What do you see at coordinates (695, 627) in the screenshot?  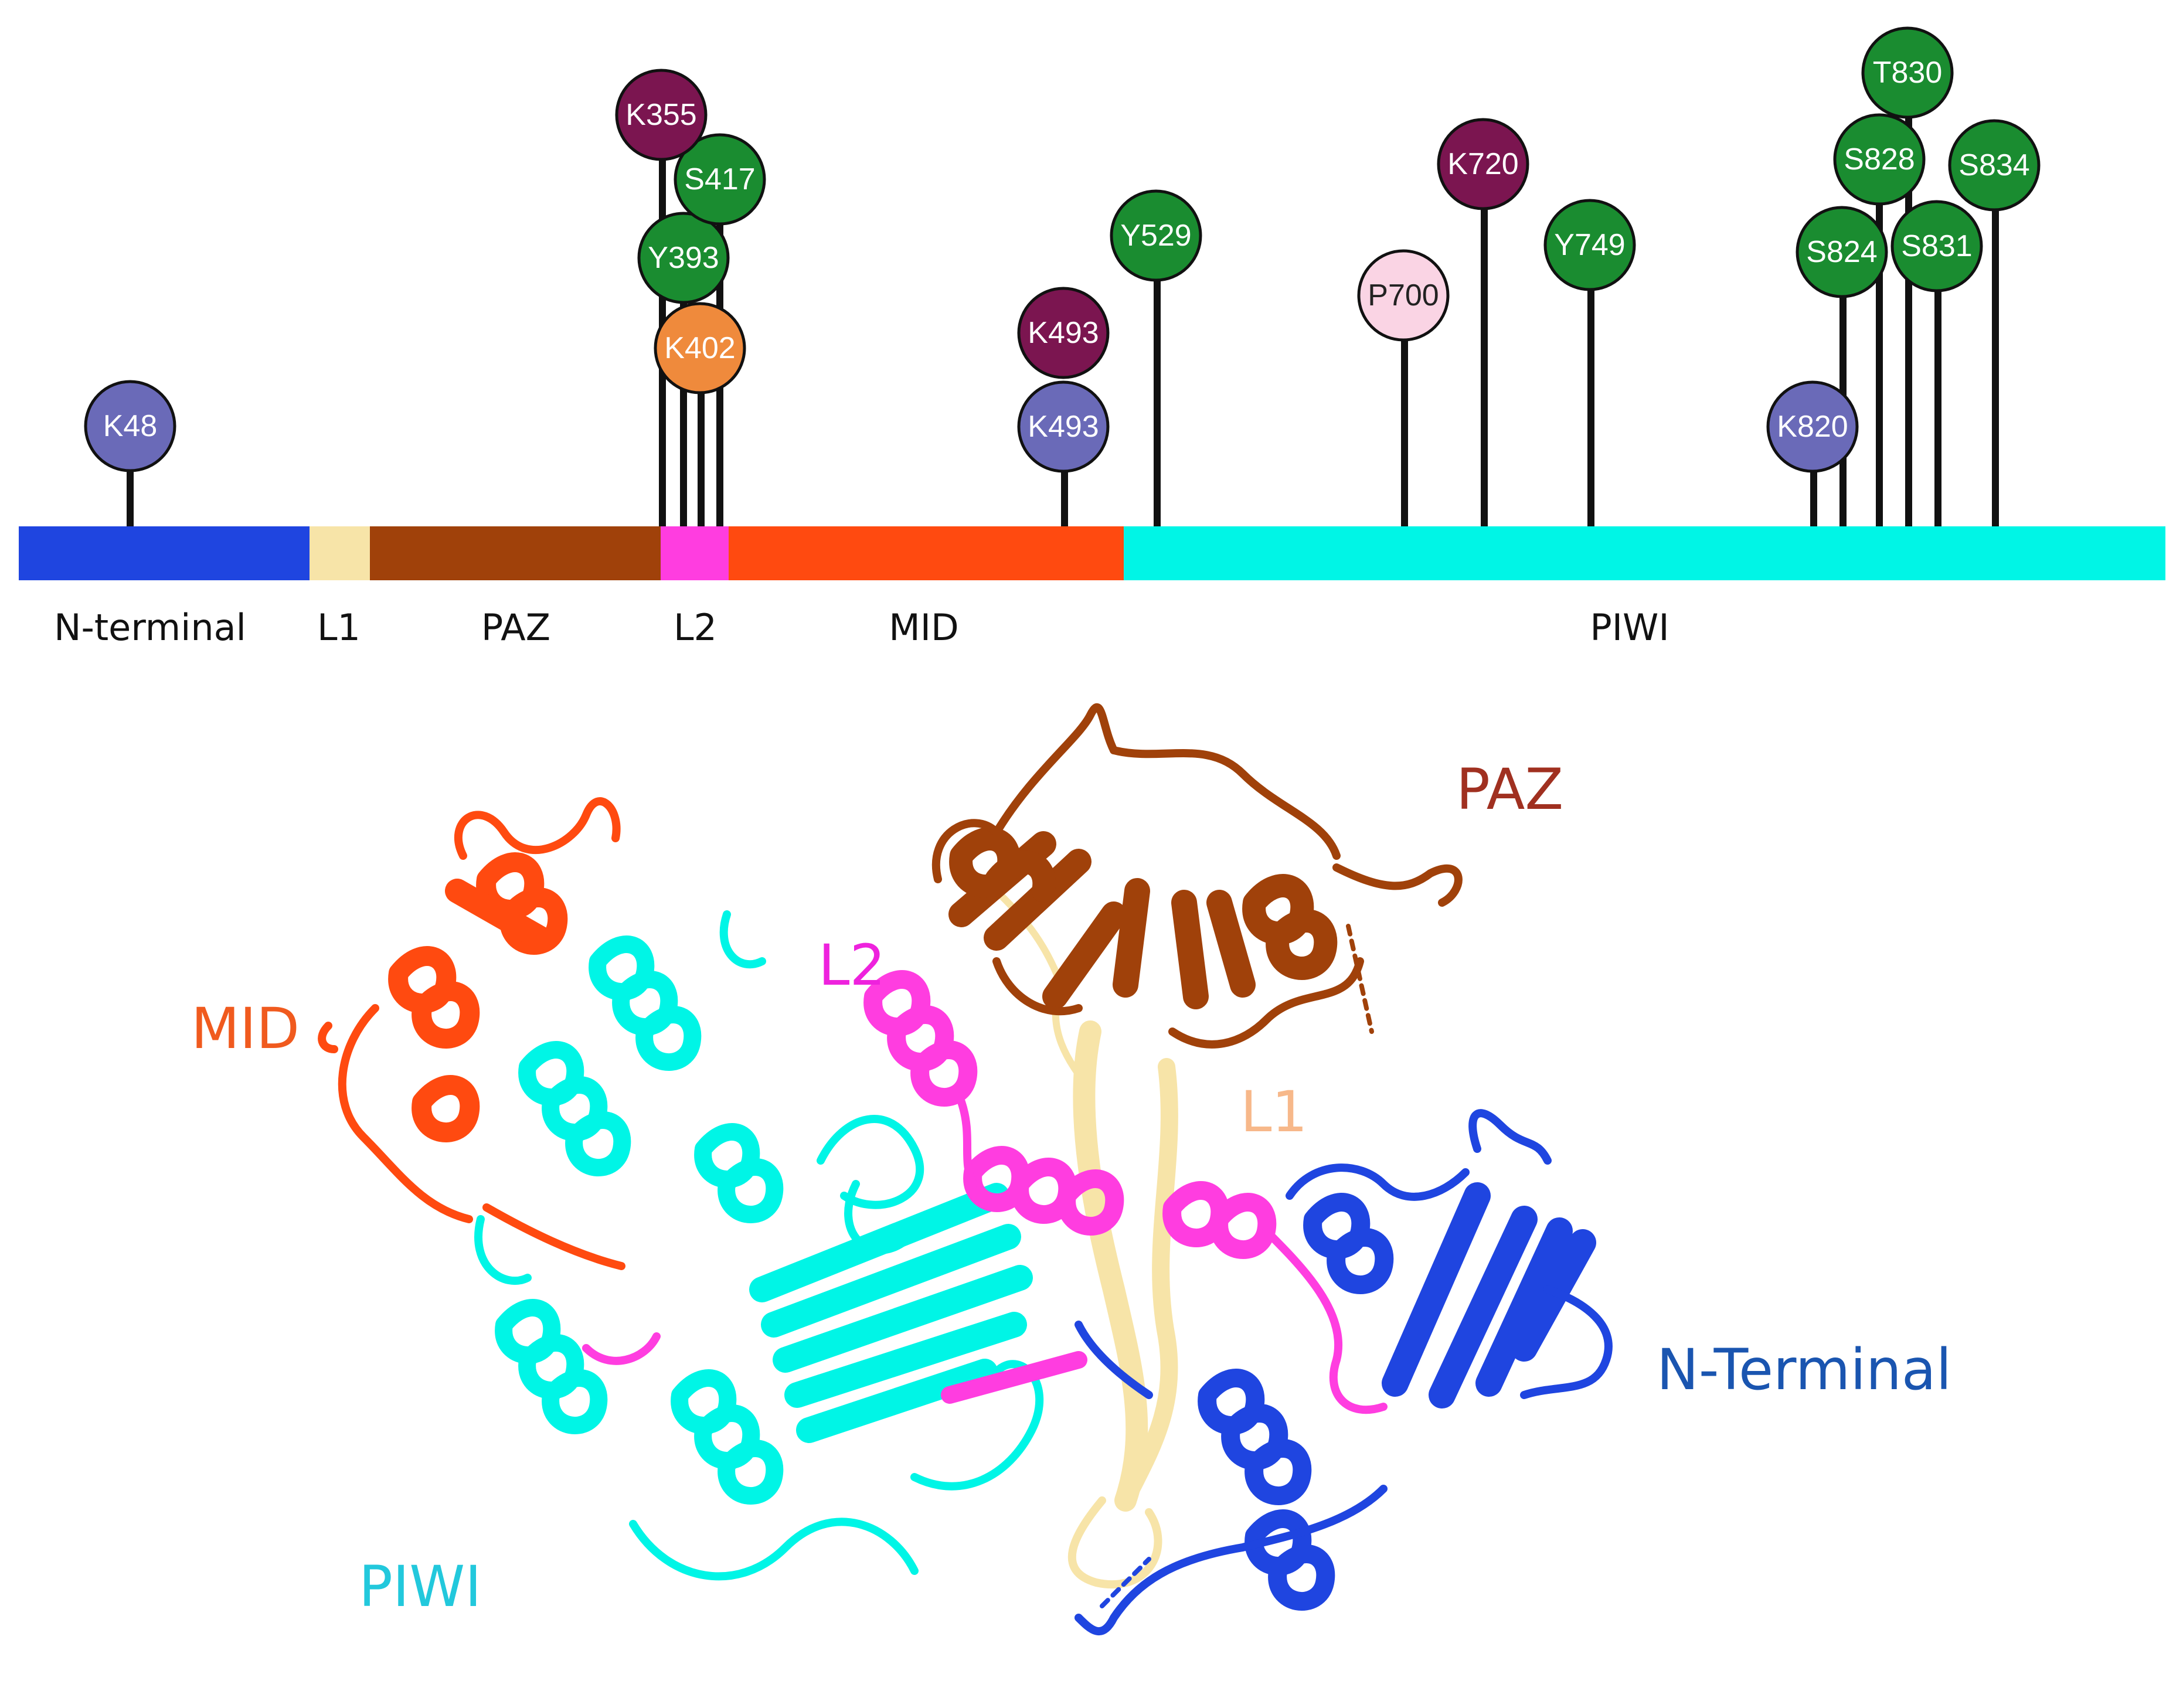 I see `domain-label-l2: L2` at bounding box center [695, 627].